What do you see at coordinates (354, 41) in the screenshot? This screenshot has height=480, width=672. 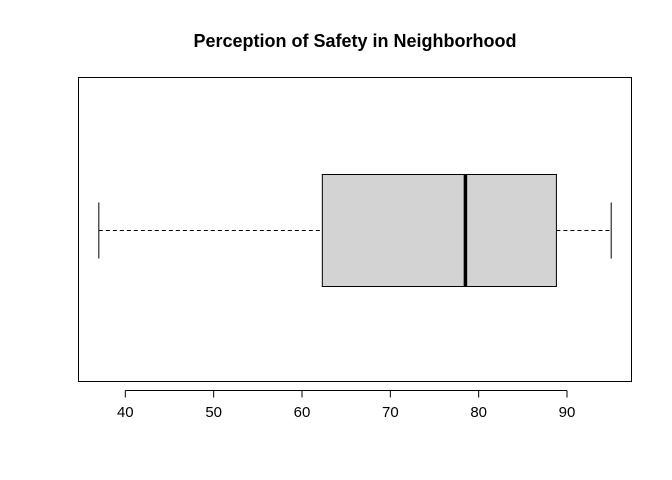 I see `chart-title: Perception of Safety in Neighborhood` at bounding box center [354, 41].